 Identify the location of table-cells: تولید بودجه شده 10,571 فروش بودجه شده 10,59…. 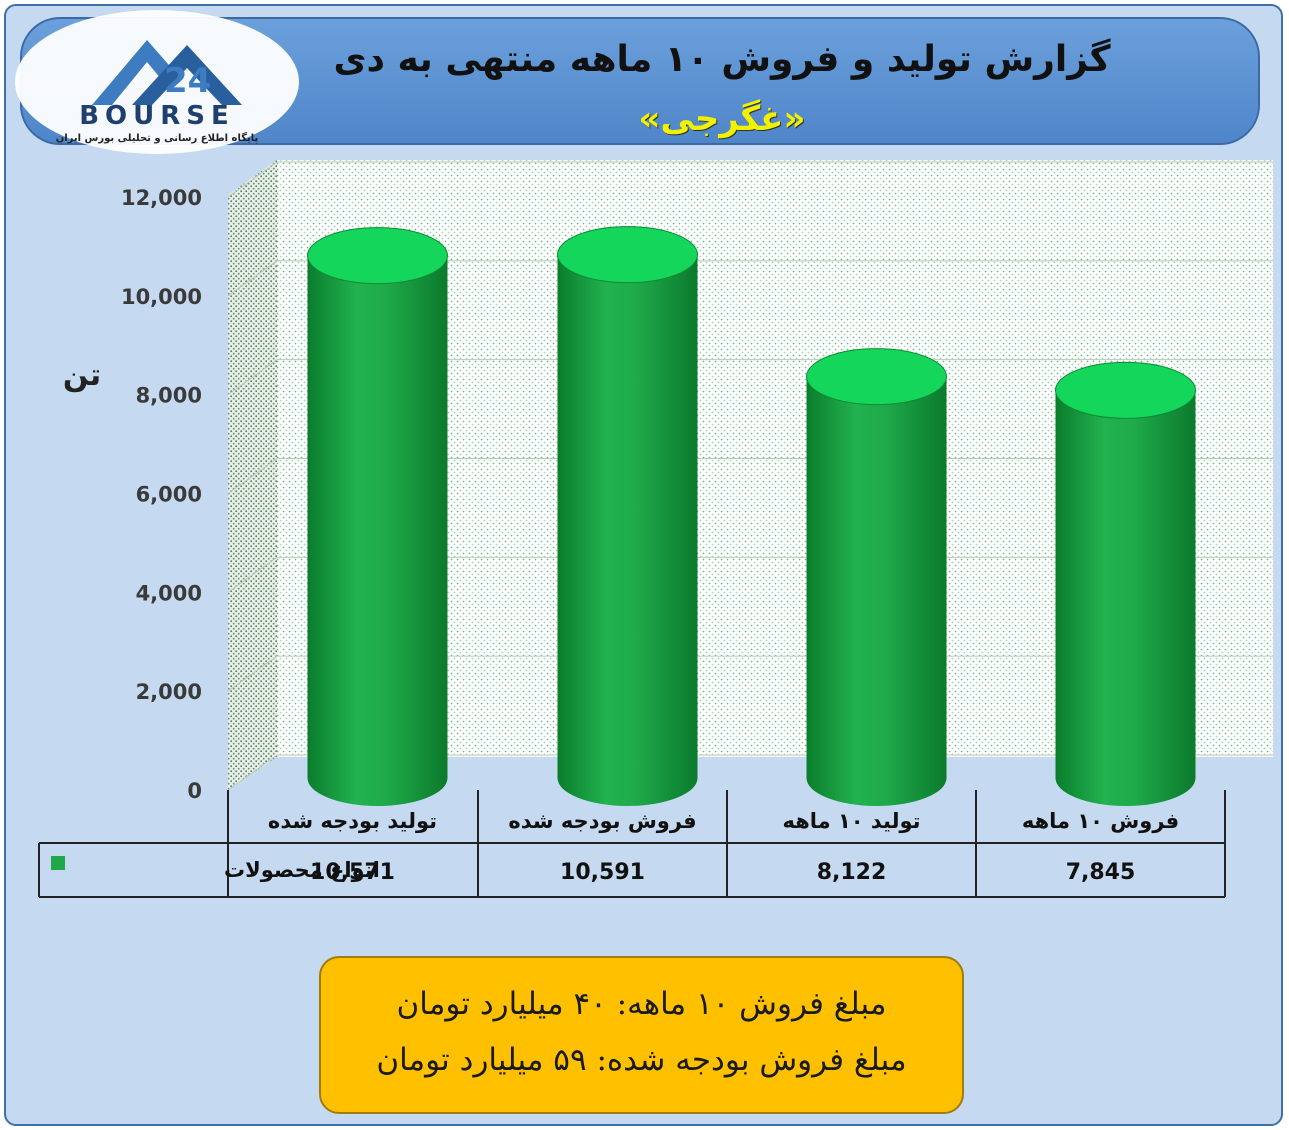
(723, 847).